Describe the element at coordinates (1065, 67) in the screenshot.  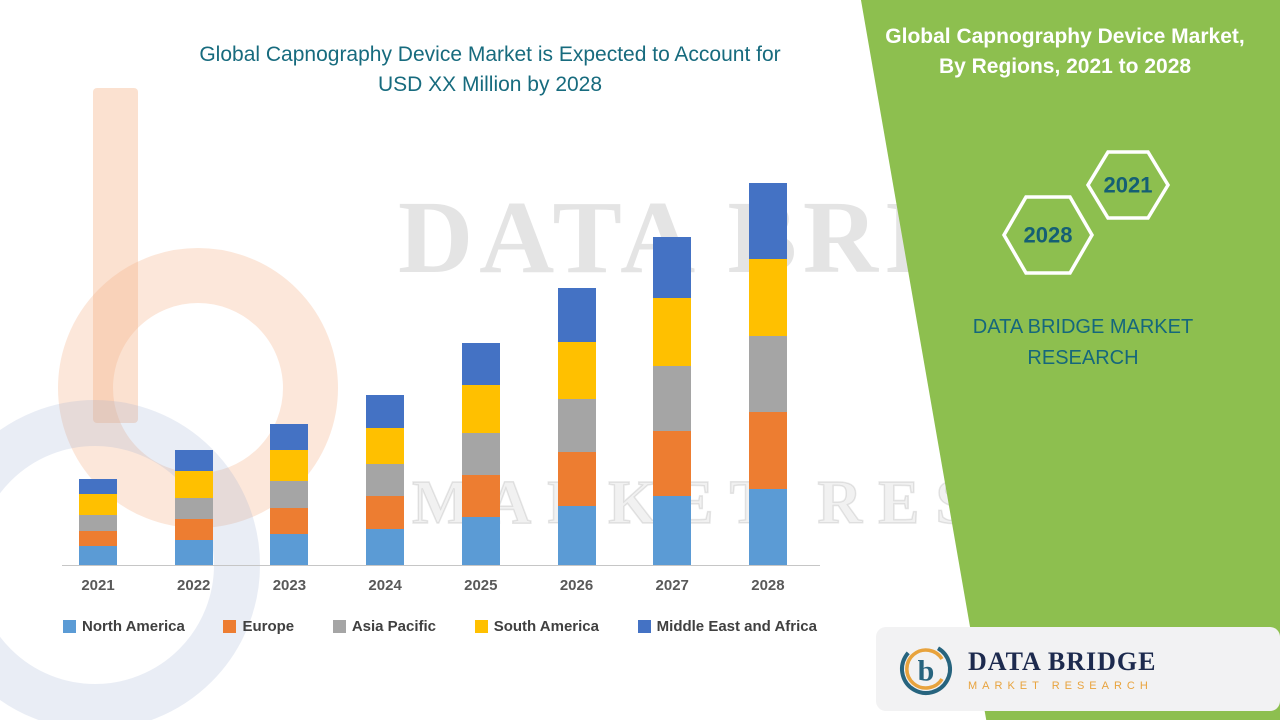
I see `right-panel-title-line-2: By Regions, 2021 to 2028` at that location.